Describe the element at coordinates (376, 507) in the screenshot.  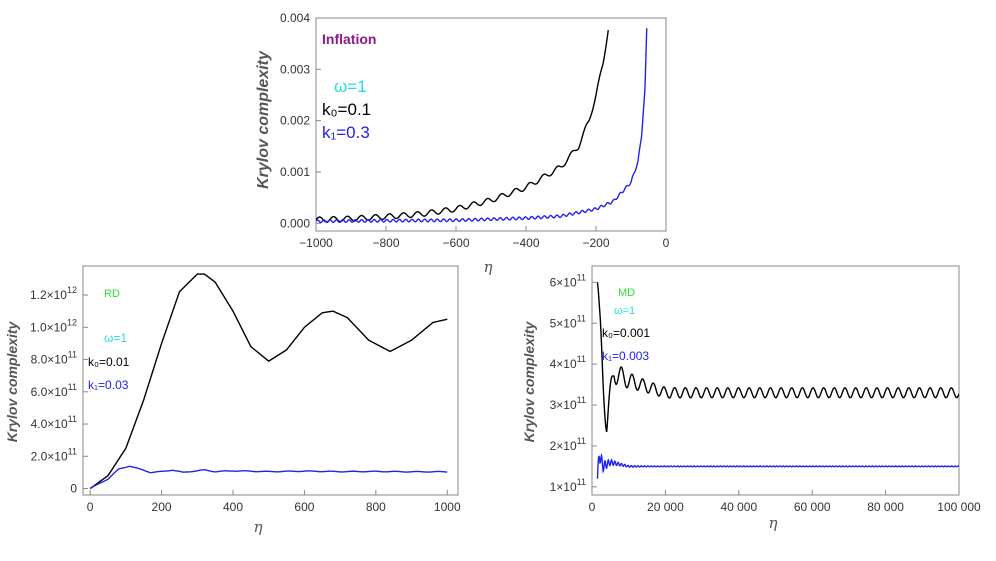
I see `rd-x-tick-label: 800` at that location.